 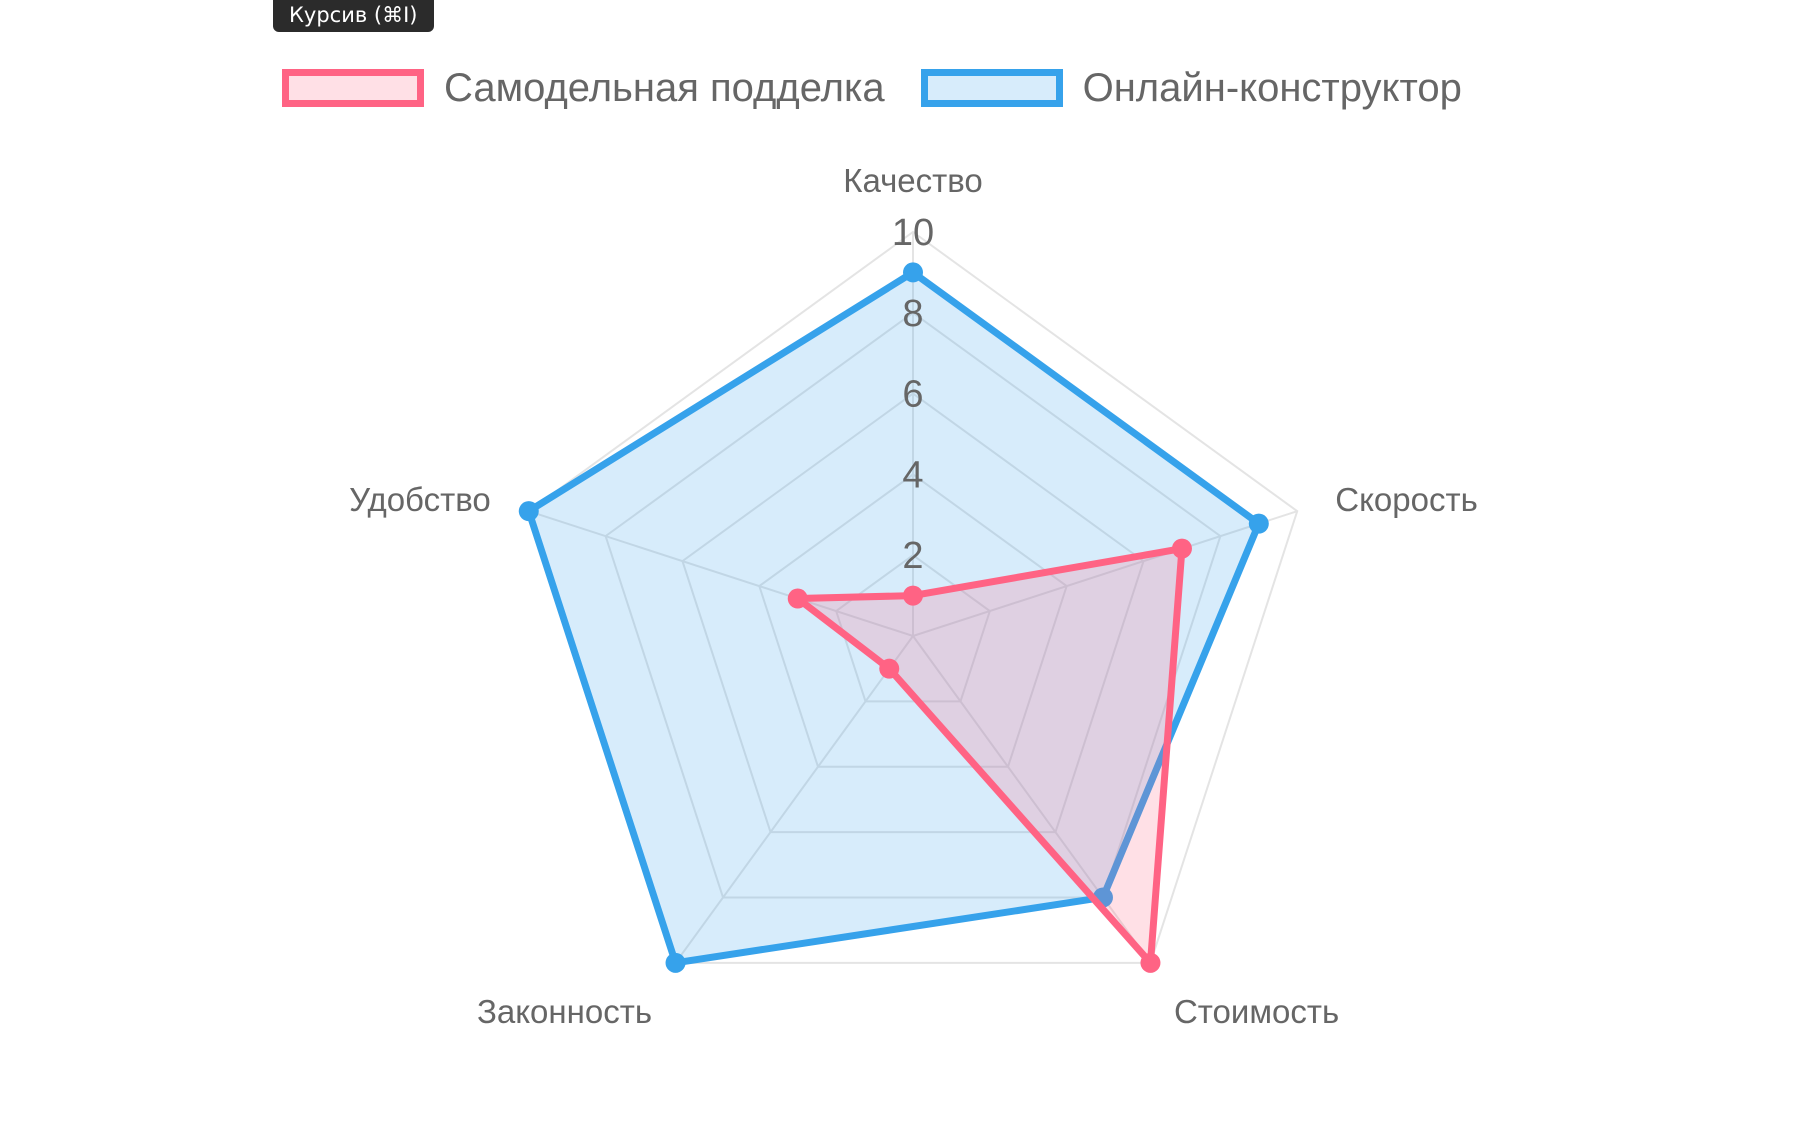 What do you see at coordinates (912, 556) in the screenshot?
I see `tick-label-2: 2` at bounding box center [912, 556].